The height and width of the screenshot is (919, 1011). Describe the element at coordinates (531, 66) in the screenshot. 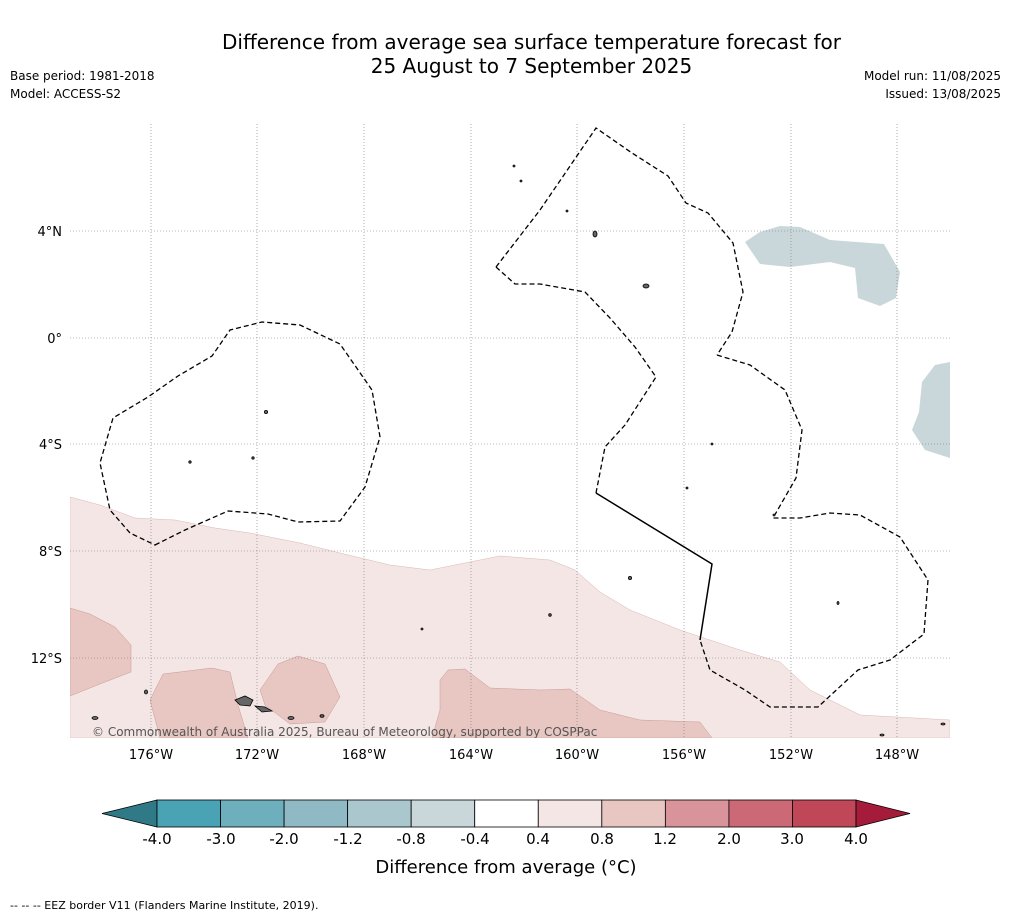

I see `title-line-2: 25 August to 7 September 2025` at that location.